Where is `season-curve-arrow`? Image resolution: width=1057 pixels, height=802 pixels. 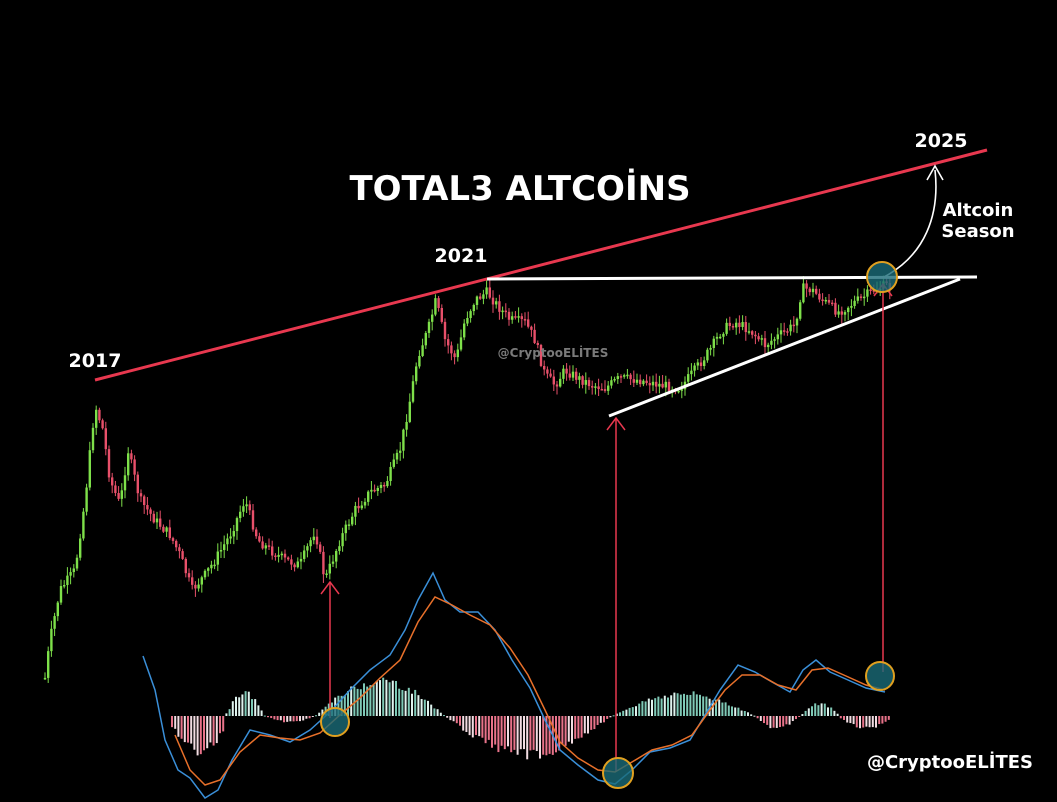
season-curve-arrow is located at coordinates (910, 223).